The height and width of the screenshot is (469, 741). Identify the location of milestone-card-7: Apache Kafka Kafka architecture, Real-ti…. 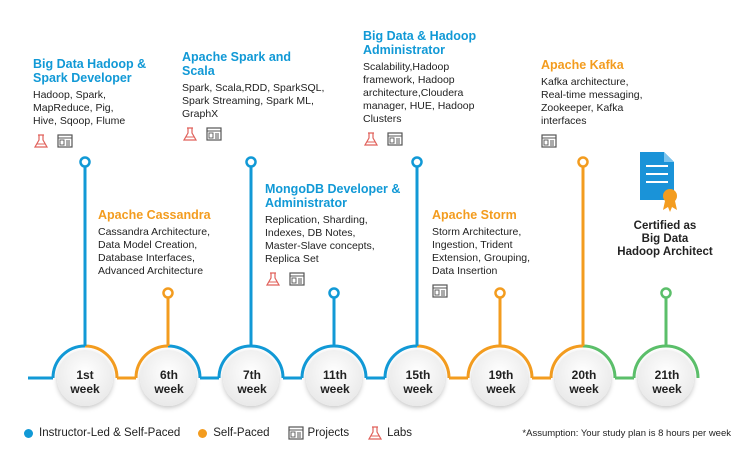
(606, 103).